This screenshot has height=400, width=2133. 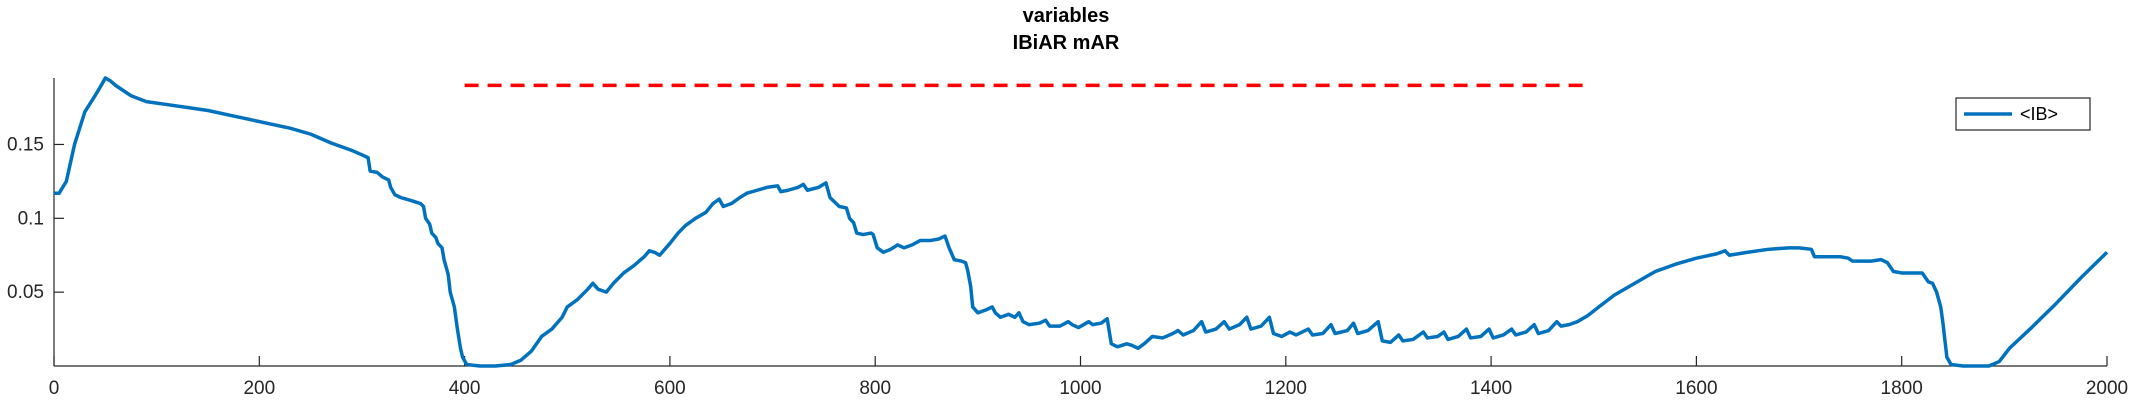 What do you see at coordinates (259, 388) in the screenshot?
I see `x-tick-label: 200` at bounding box center [259, 388].